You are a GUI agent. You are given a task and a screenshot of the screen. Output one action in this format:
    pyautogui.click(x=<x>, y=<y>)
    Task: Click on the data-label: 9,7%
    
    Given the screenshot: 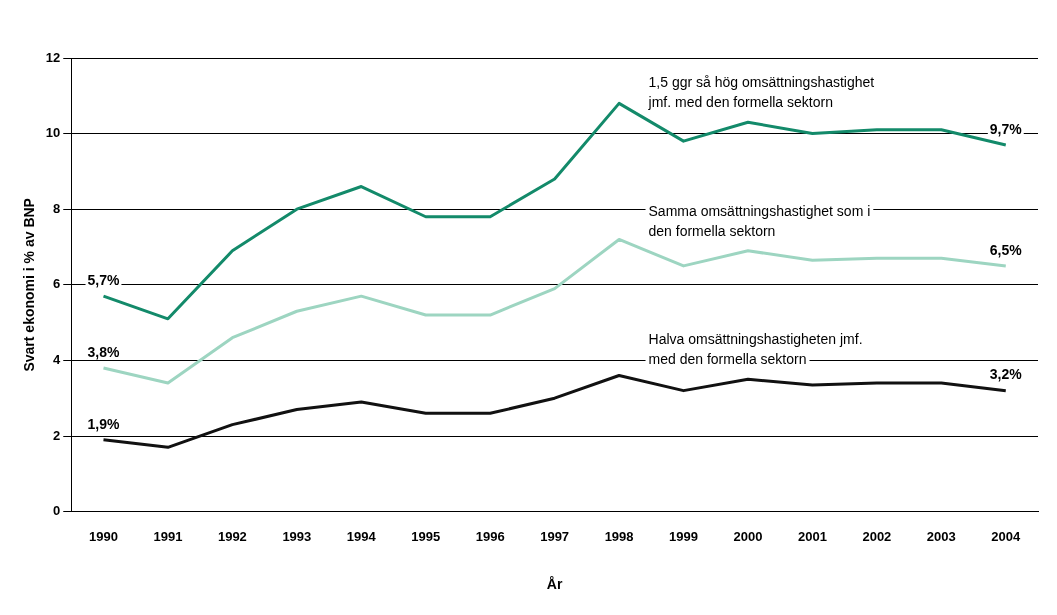 What is the action you would take?
    pyautogui.click(x=1006, y=128)
    